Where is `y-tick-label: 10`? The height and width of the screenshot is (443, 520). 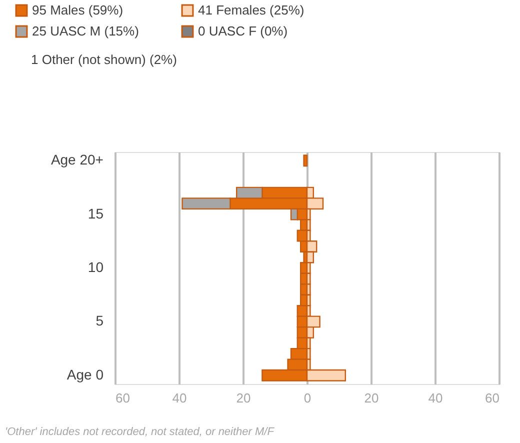 y-tick-label: 10 is located at coordinates (96, 267).